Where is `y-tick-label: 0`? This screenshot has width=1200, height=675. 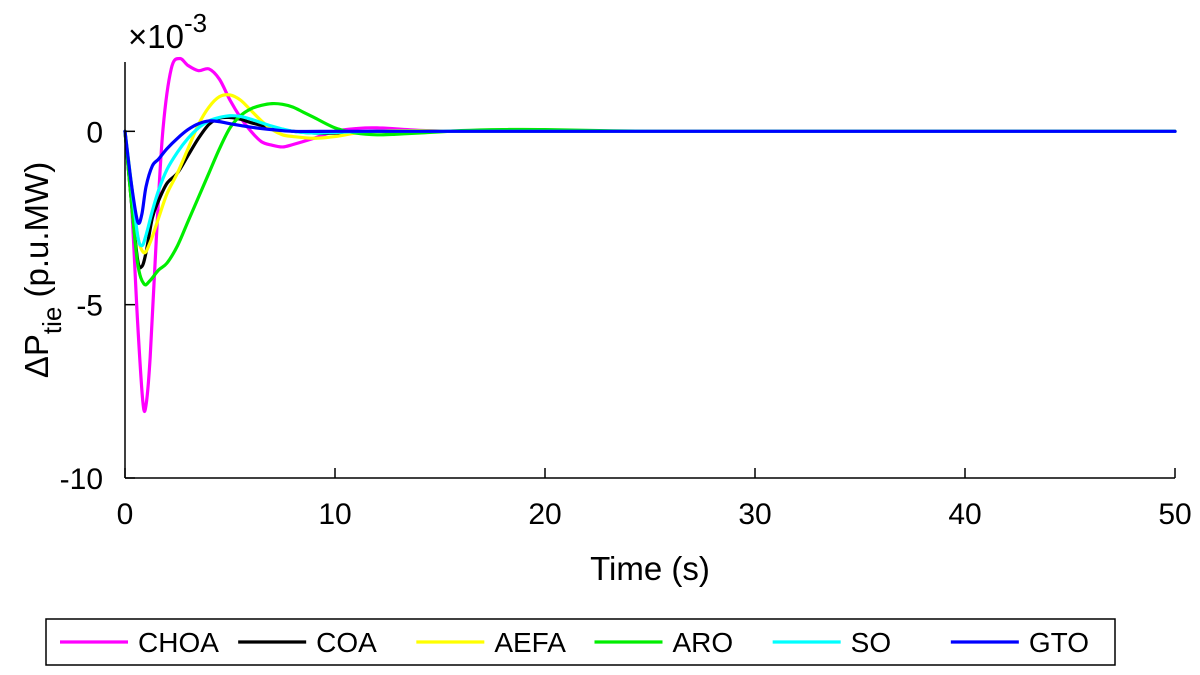
y-tick-label: 0 is located at coordinates (94, 132).